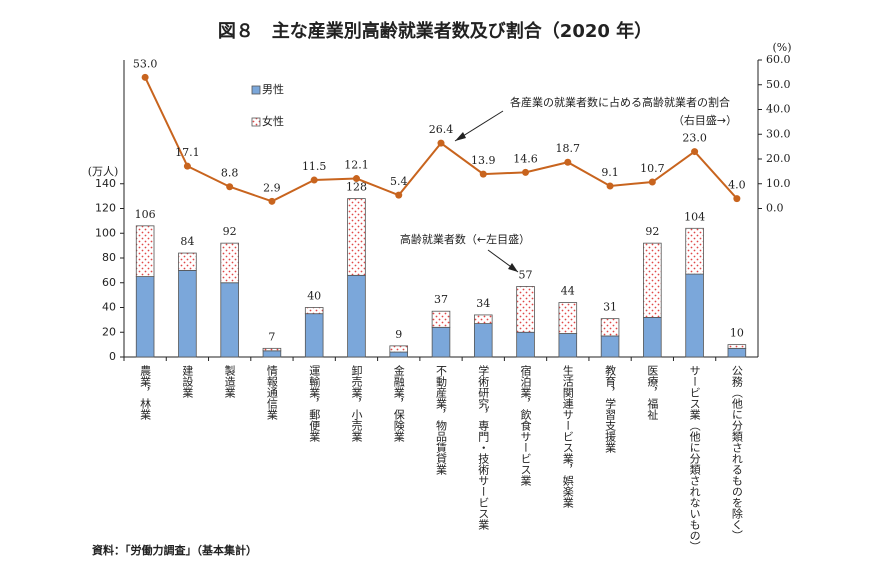 This screenshot has height=562, width=870. What do you see at coordinates (441, 129) in the screenshot?
I see `value-label: 26.4` at bounding box center [441, 129].